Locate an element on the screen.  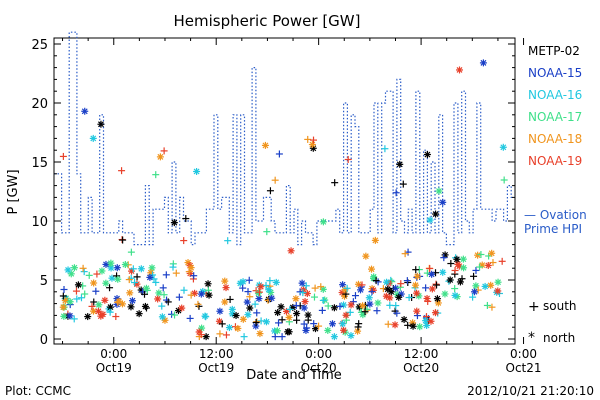
x-tick-day-label: Oct19 is located at coordinates (114, 368).